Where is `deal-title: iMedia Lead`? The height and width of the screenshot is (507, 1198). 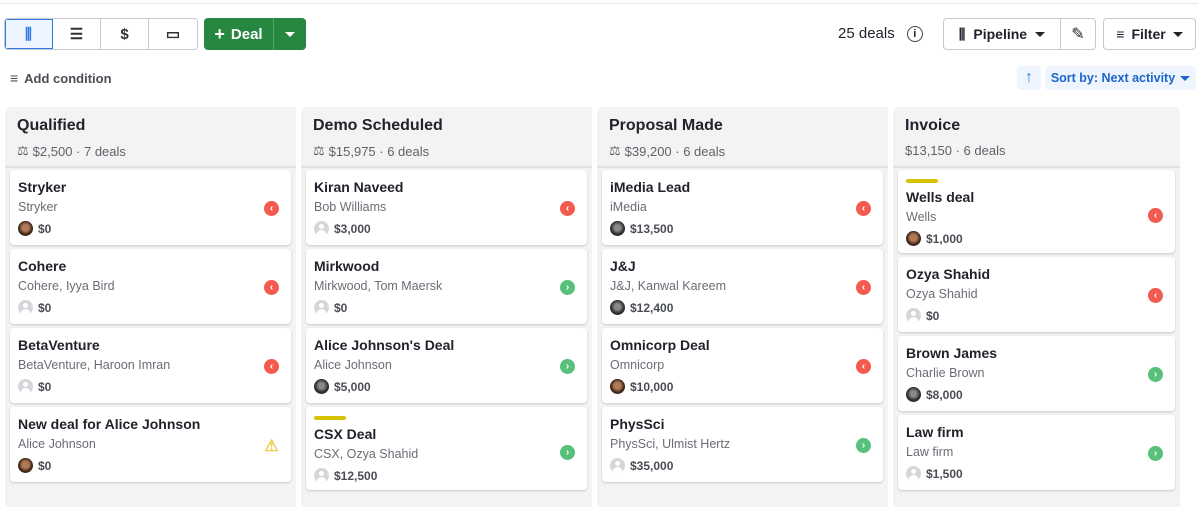
deal-title: iMedia Lead is located at coordinates (650, 187).